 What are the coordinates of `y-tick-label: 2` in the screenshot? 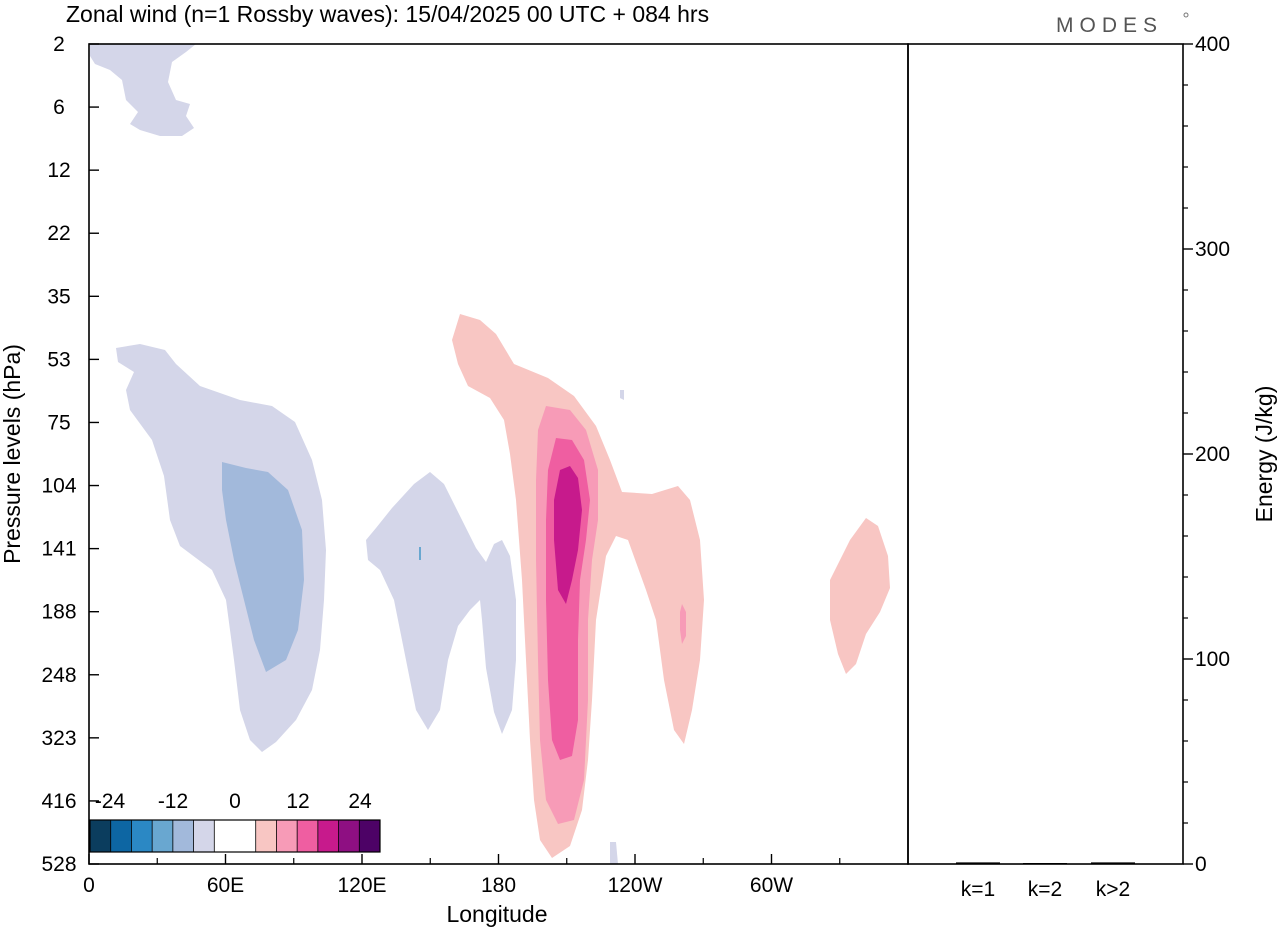 It's located at (59, 44).